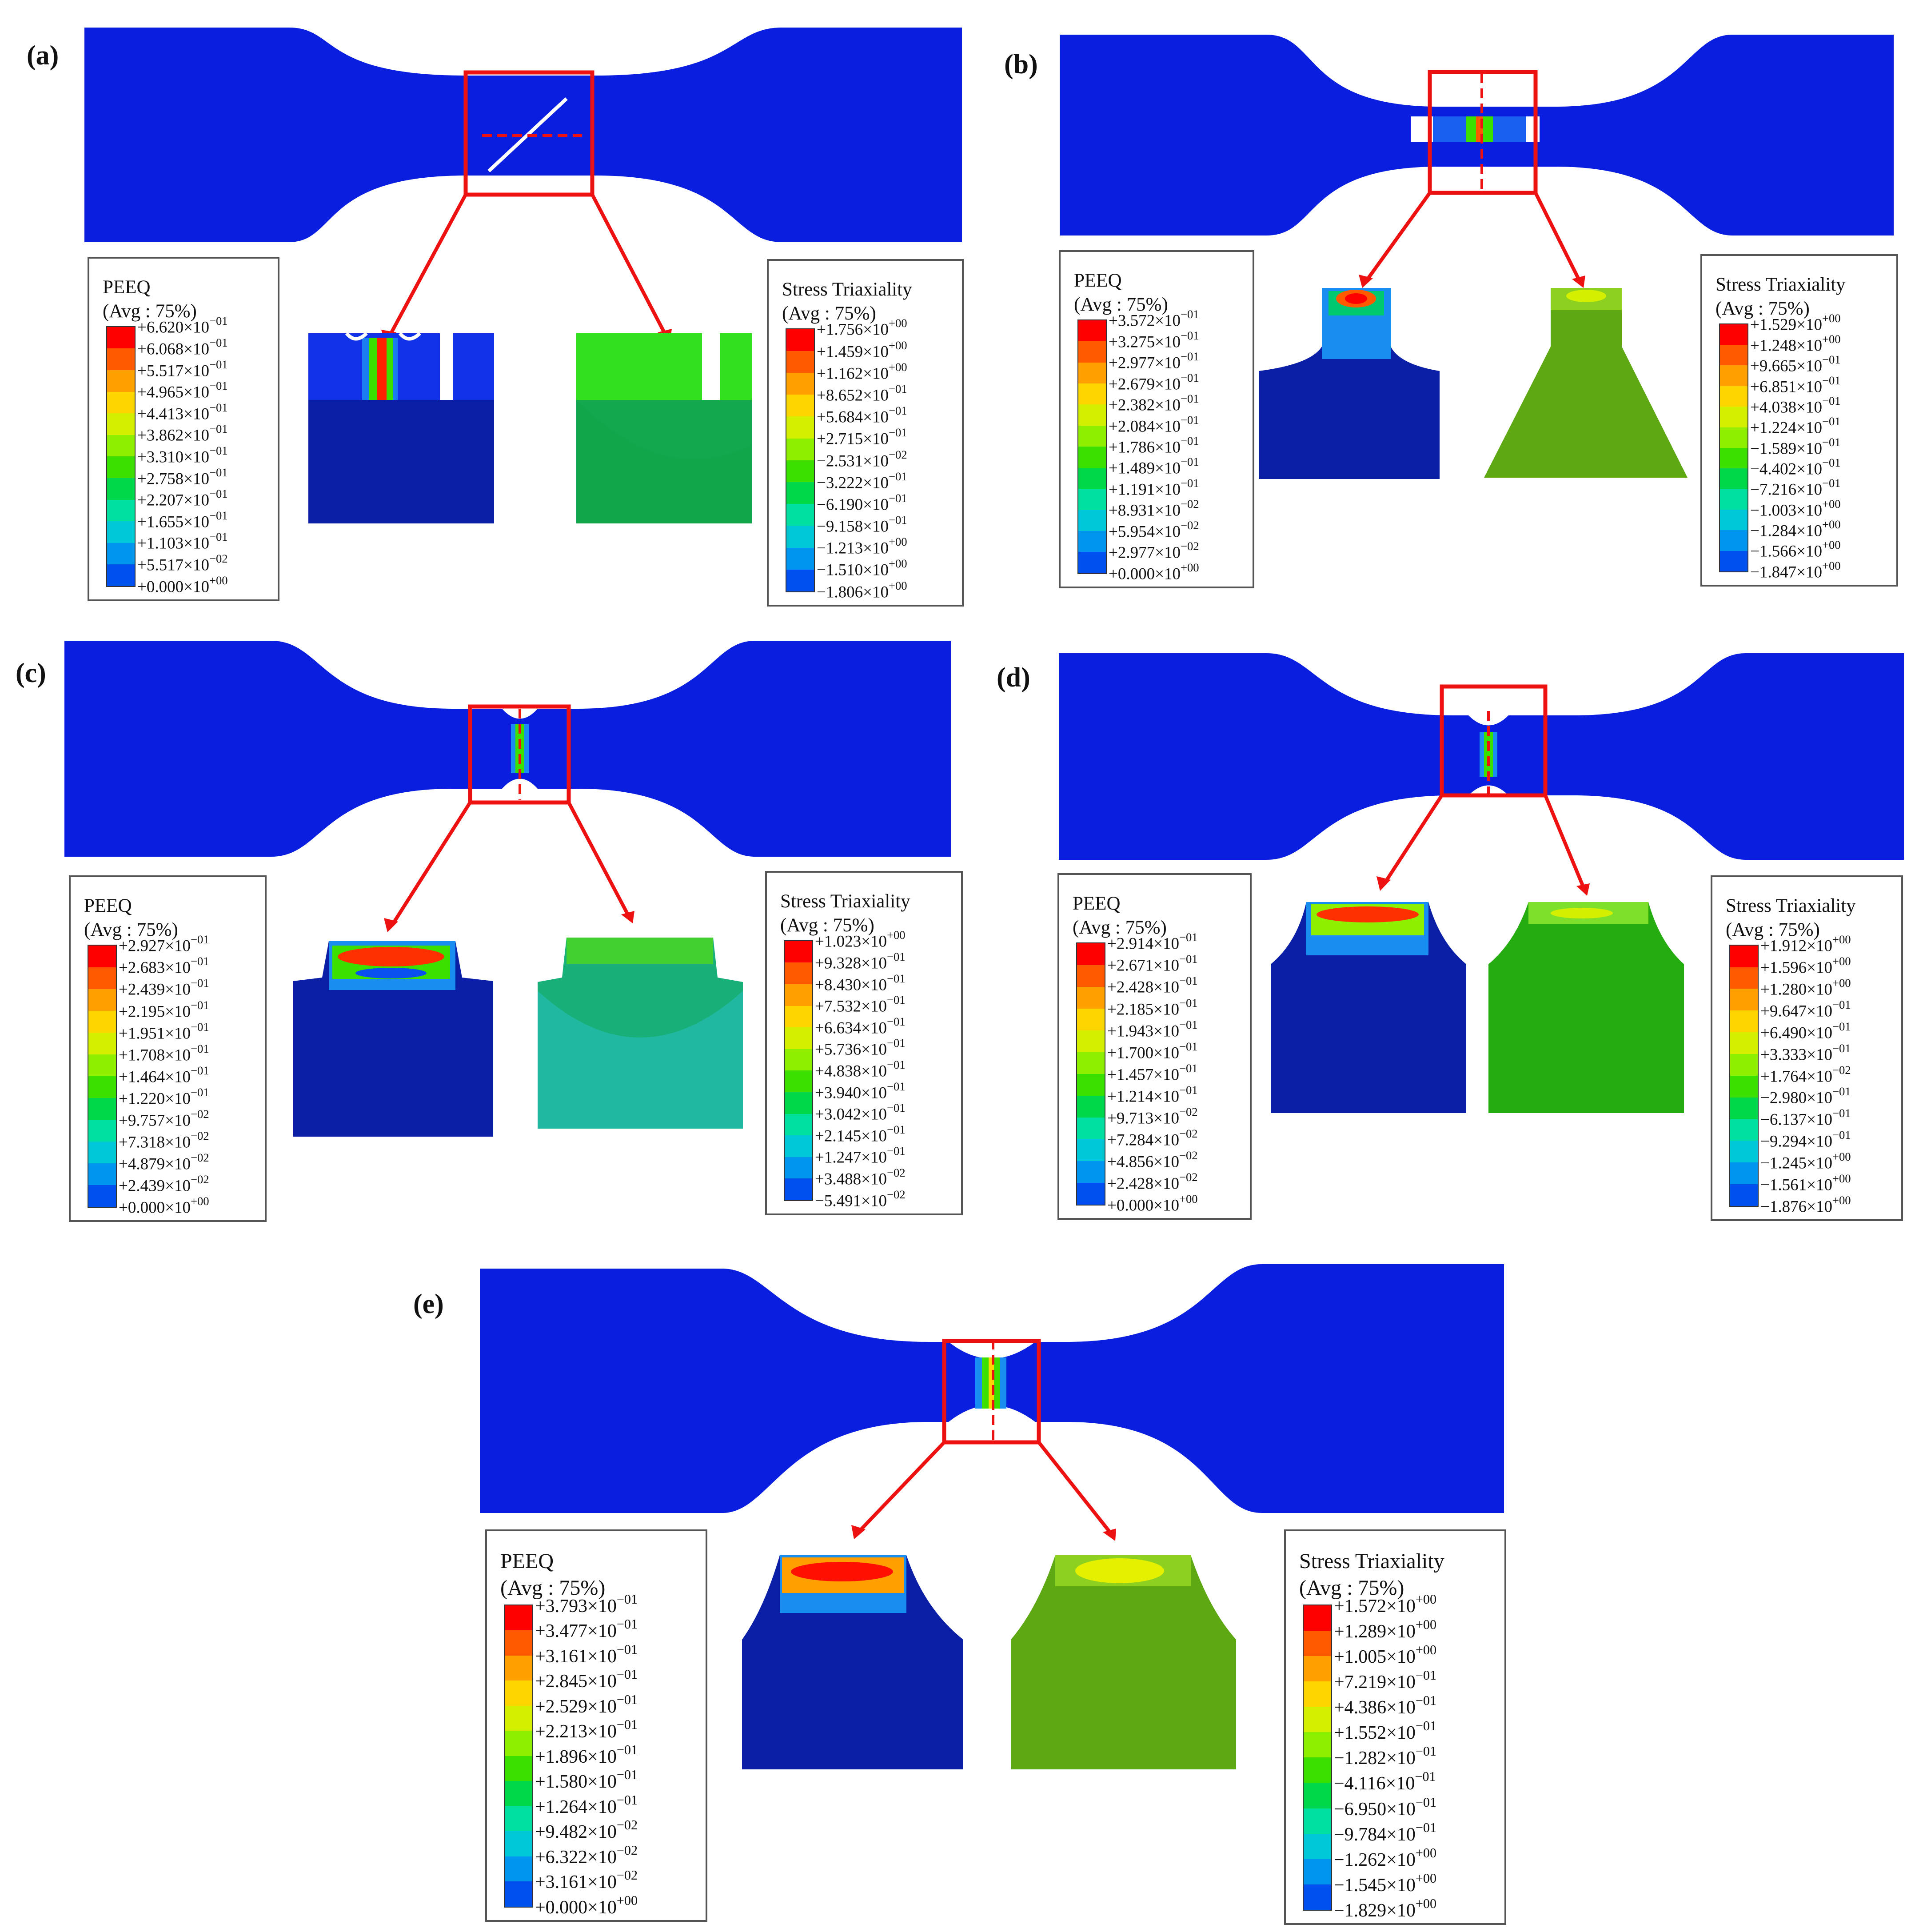 The image size is (1927, 1932). I want to click on legend-value: +1.457×10−01, so click(1152, 1072).